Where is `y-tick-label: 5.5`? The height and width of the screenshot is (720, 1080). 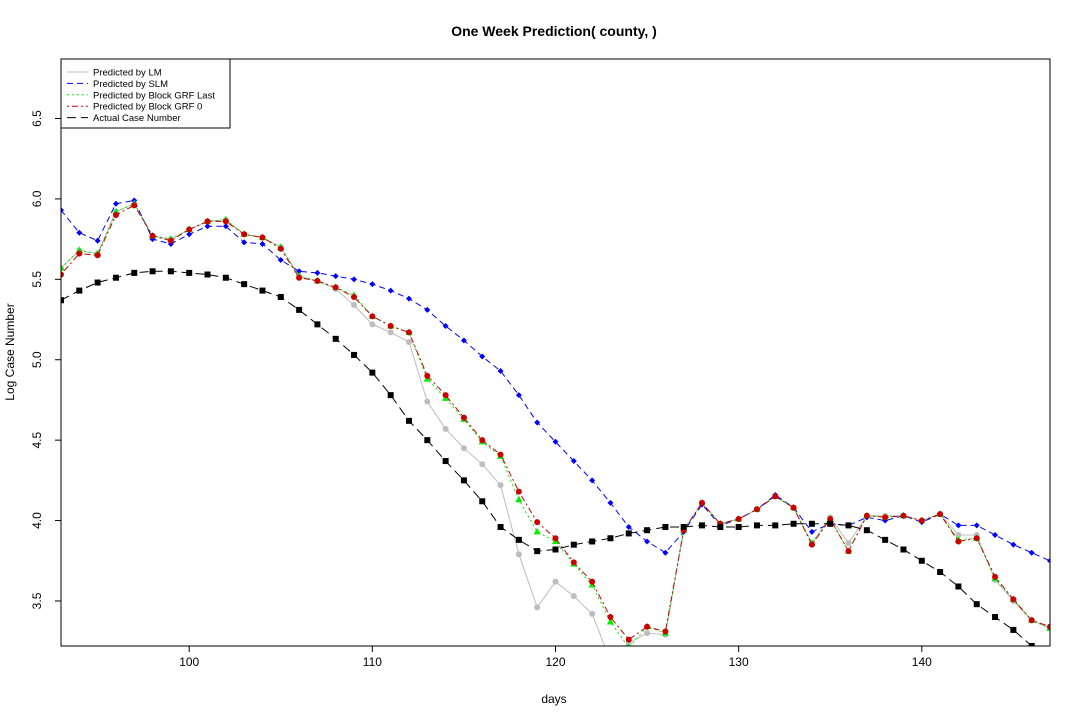
y-tick-label: 5.5 is located at coordinates (37, 279).